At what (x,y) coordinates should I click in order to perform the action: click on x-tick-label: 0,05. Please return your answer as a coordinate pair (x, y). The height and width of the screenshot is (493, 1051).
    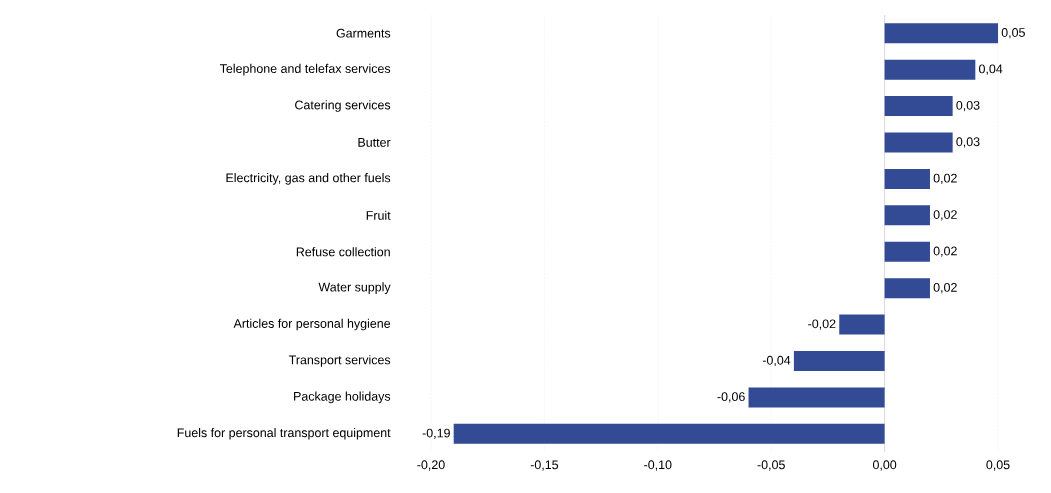
    Looking at the image, I should click on (998, 465).